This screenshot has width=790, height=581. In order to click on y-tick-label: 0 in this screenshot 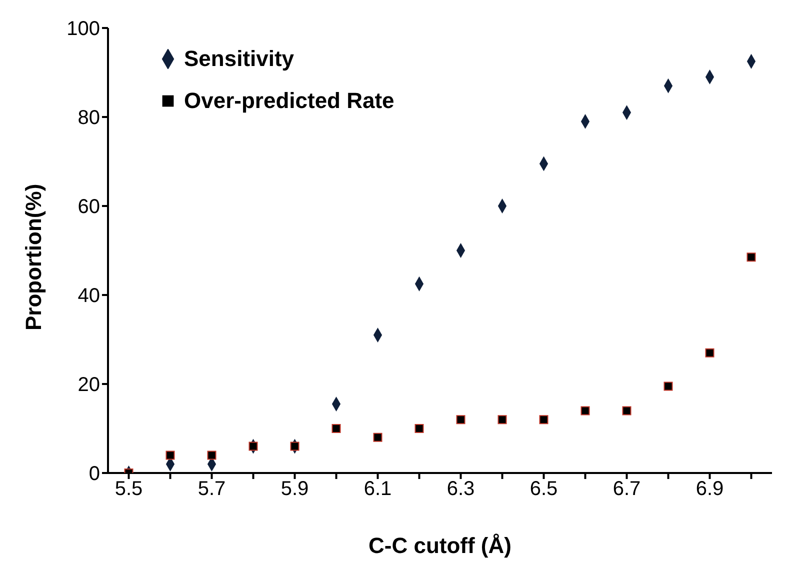, I will do `click(94, 474)`.